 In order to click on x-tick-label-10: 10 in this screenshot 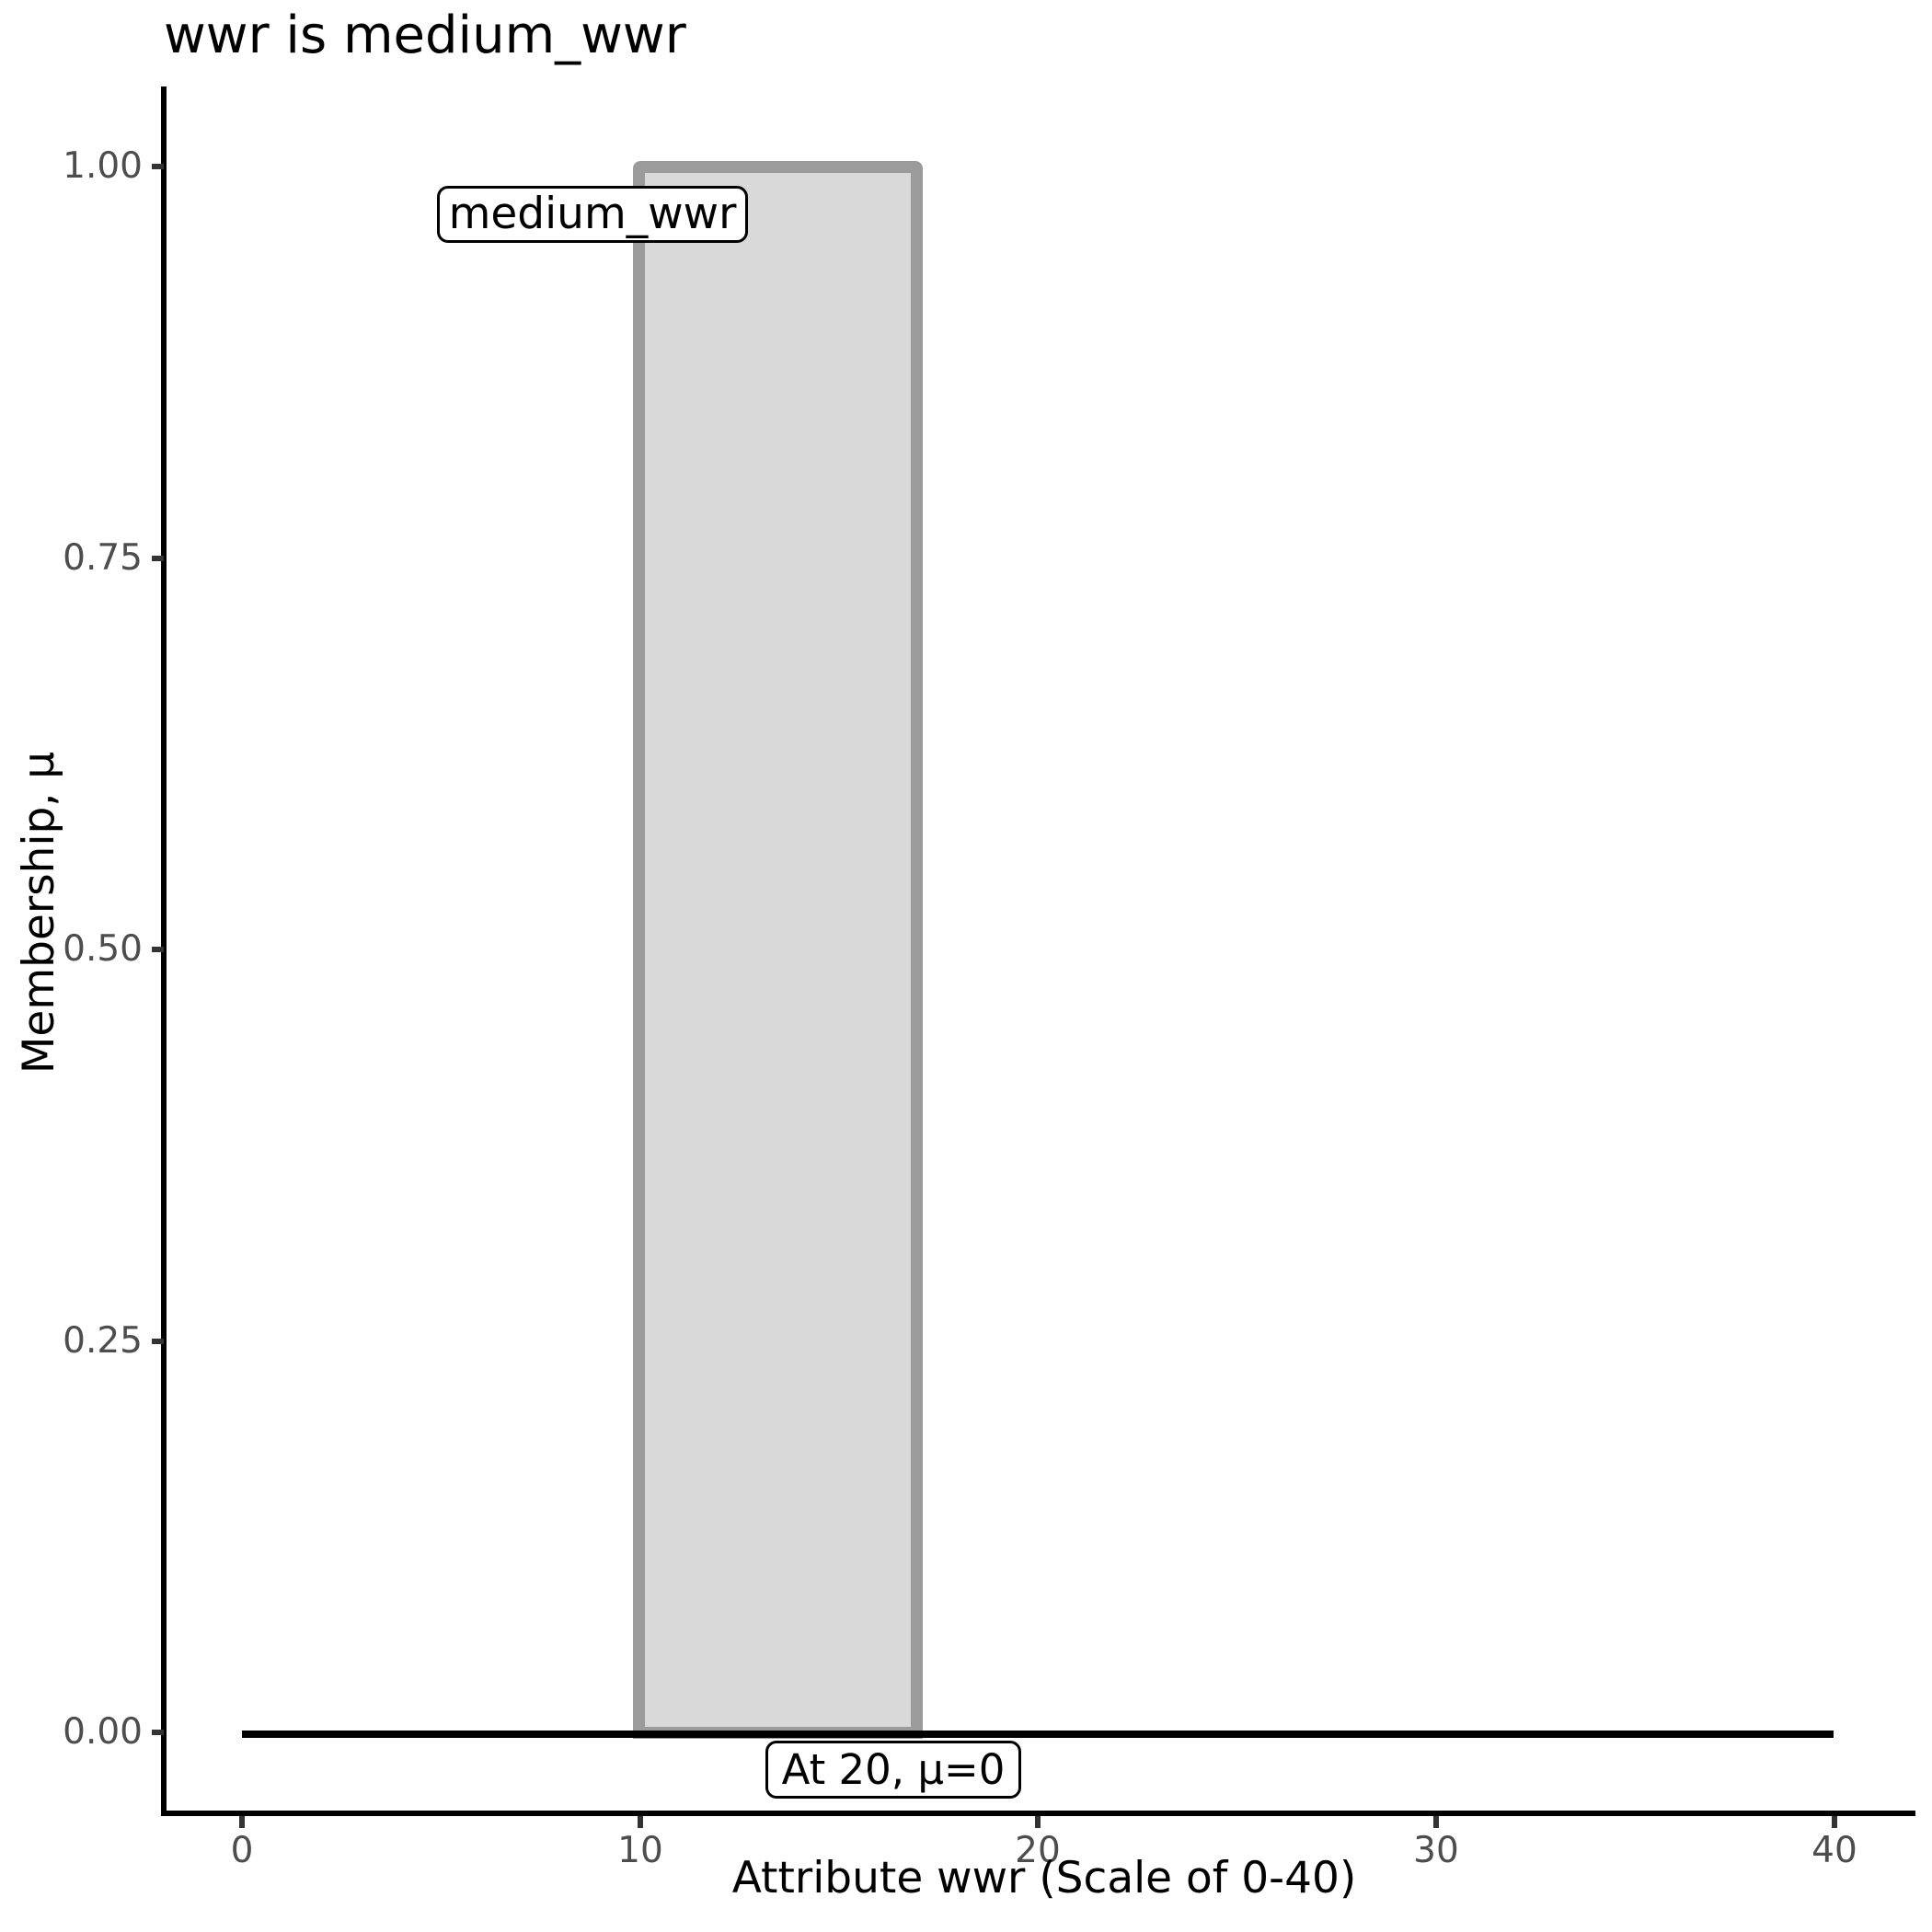, I will do `click(640, 1850)`.